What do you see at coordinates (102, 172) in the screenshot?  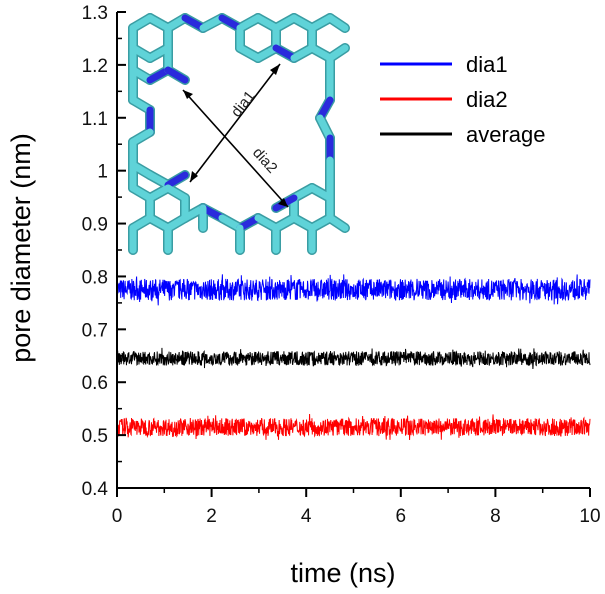 I see `y-tick-label: 1` at bounding box center [102, 172].